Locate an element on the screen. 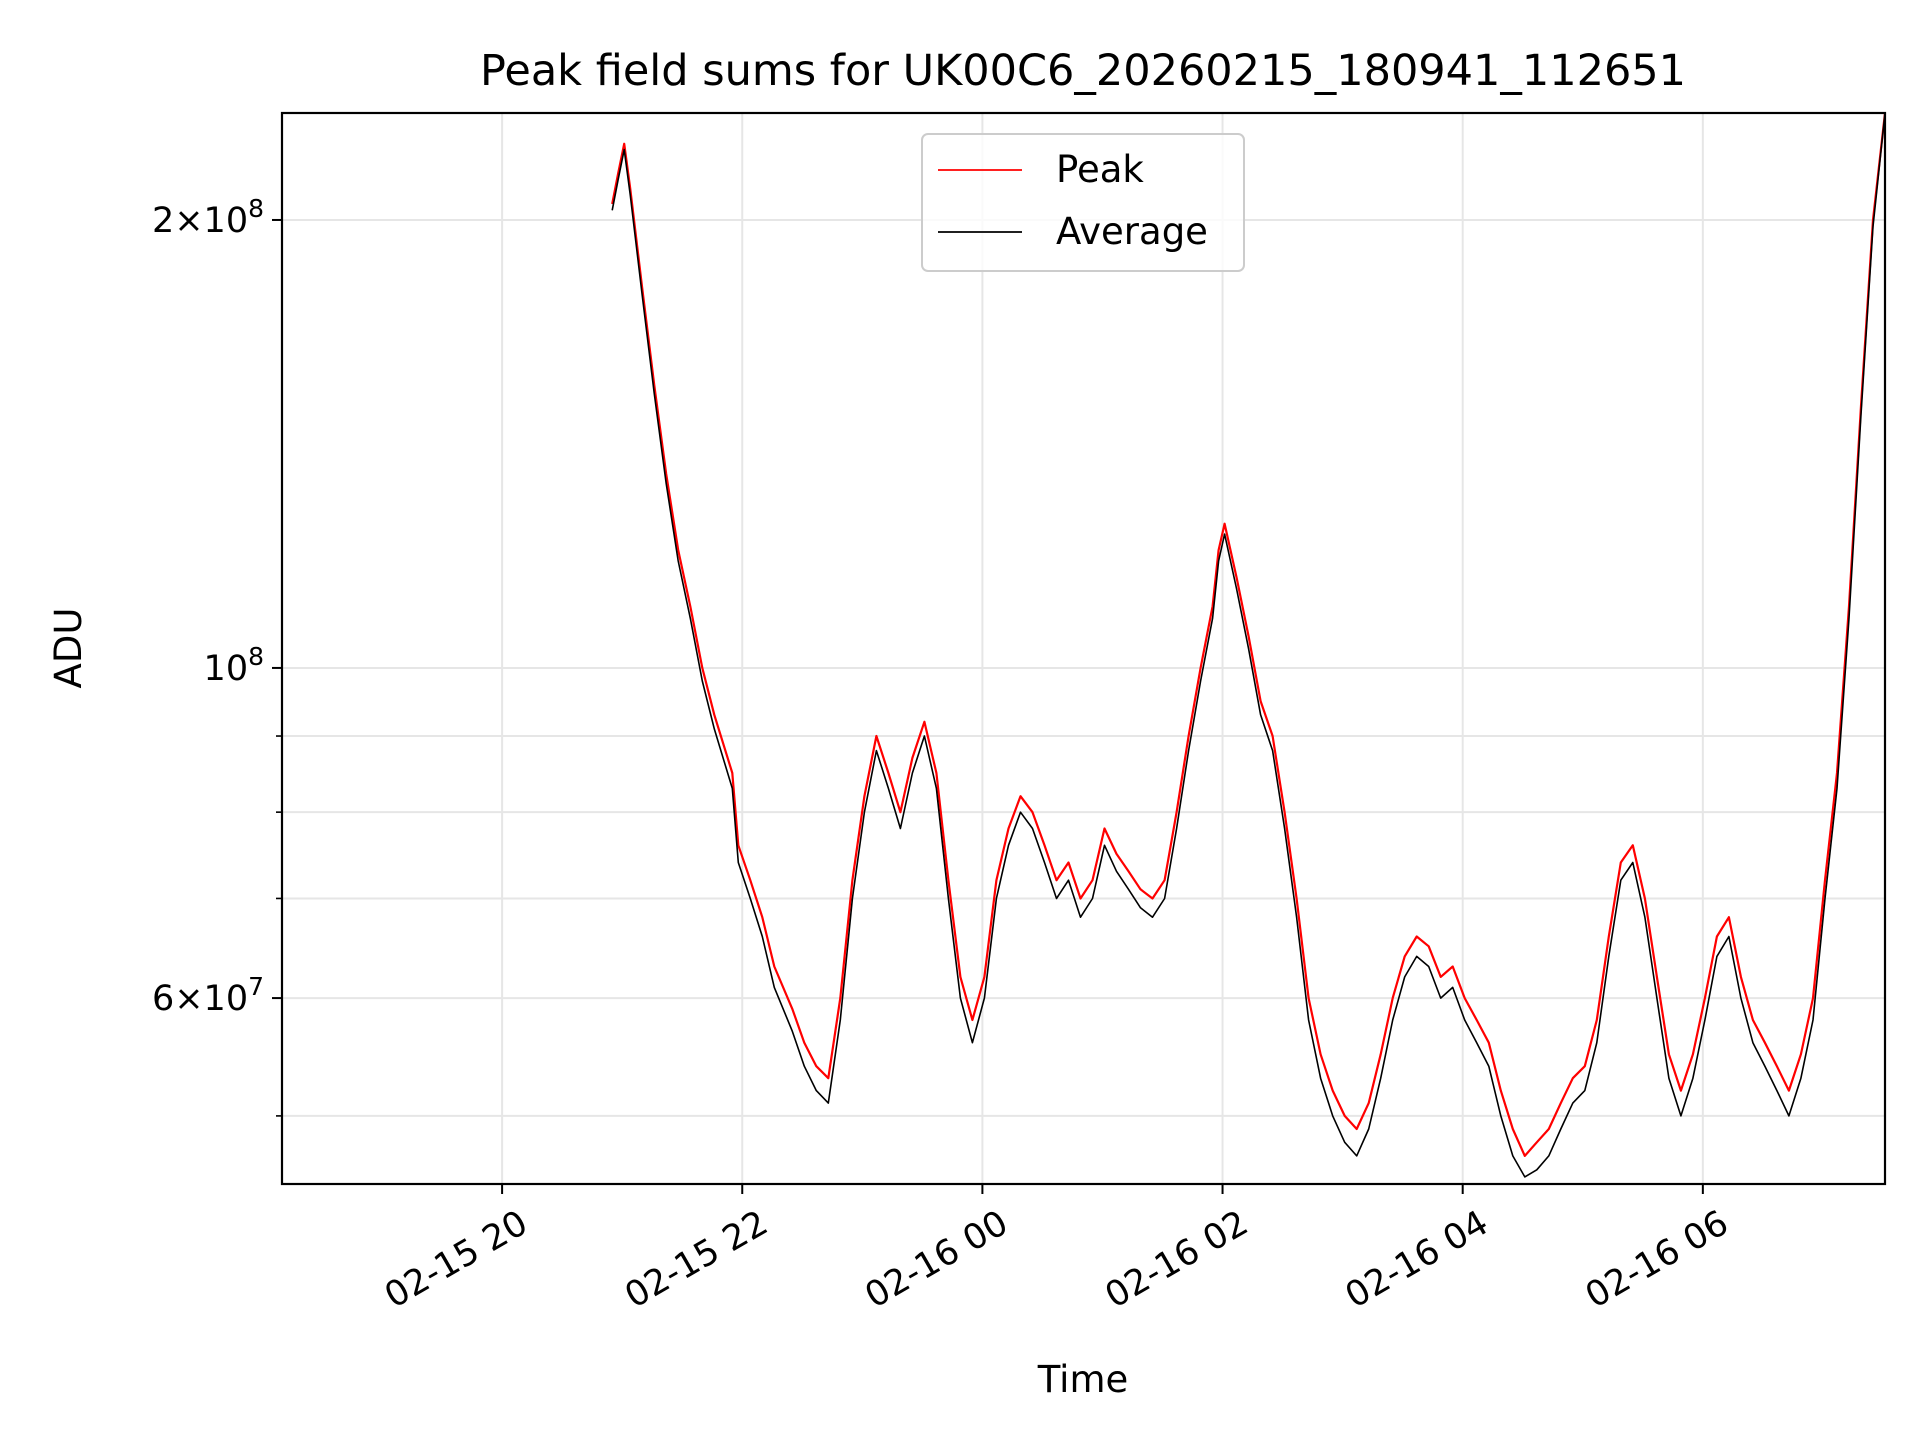 This screenshot has height=1440, width=1920. x-axis-label: Time is located at coordinates (1083, 1379).